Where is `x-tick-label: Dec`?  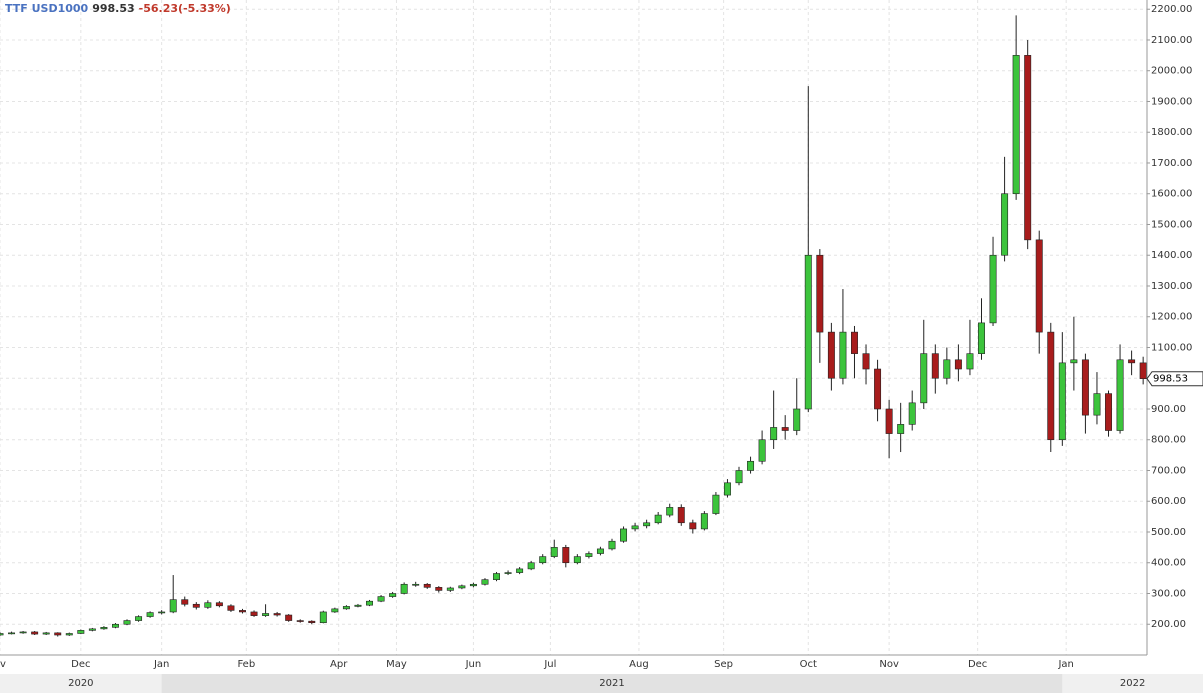 x-tick-label: Dec is located at coordinates (977, 664).